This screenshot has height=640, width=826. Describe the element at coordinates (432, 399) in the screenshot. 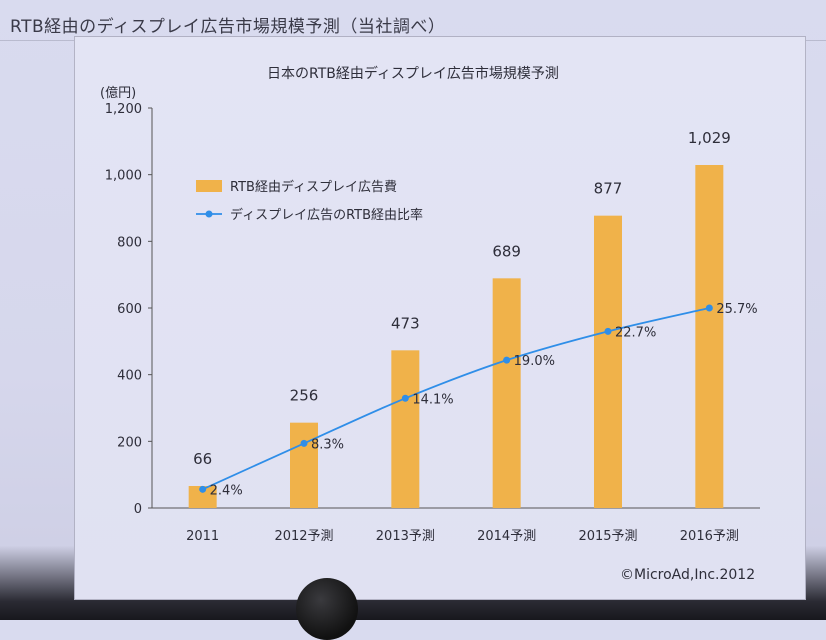

I see `line-value-label: 14.1%` at that location.